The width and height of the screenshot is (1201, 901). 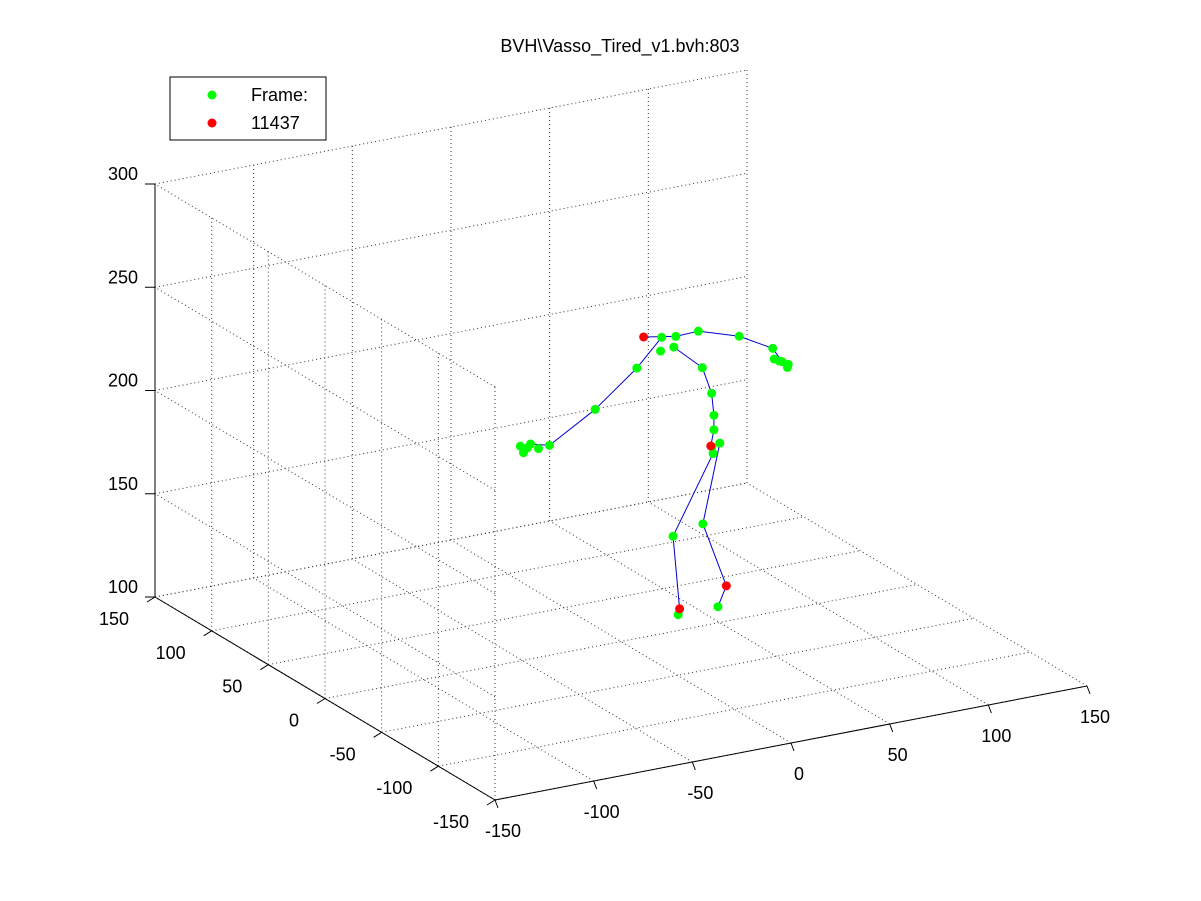 I want to click on skeleton-joints, so click(x=654, y=473).